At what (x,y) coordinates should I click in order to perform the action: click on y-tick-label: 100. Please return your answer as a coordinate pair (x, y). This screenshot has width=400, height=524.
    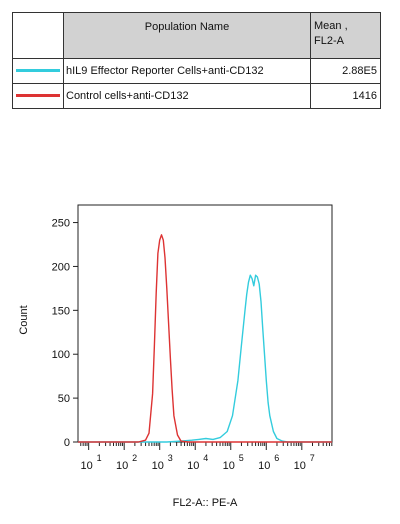
    Looking at the image, I should click on (61, 355).